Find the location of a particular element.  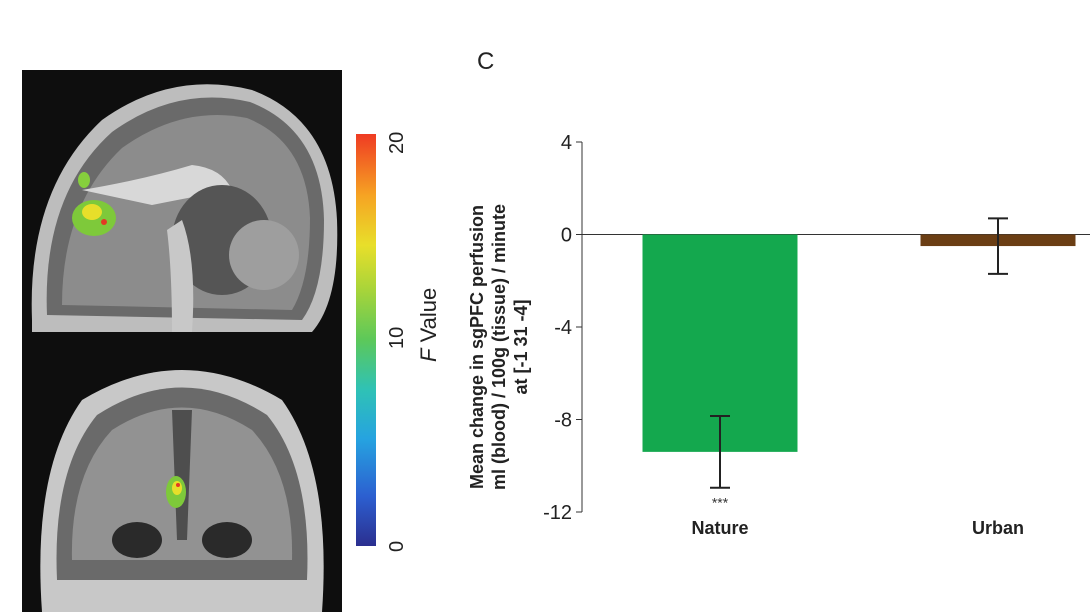

y-tick-label: 4 is located at coordinates (566, 143).